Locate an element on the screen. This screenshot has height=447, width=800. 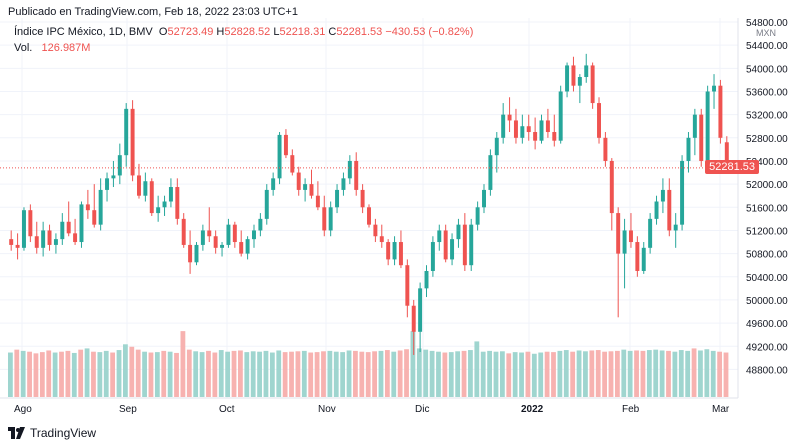
price-tick-label: 53600.00 is located at coordinates (767, 92).